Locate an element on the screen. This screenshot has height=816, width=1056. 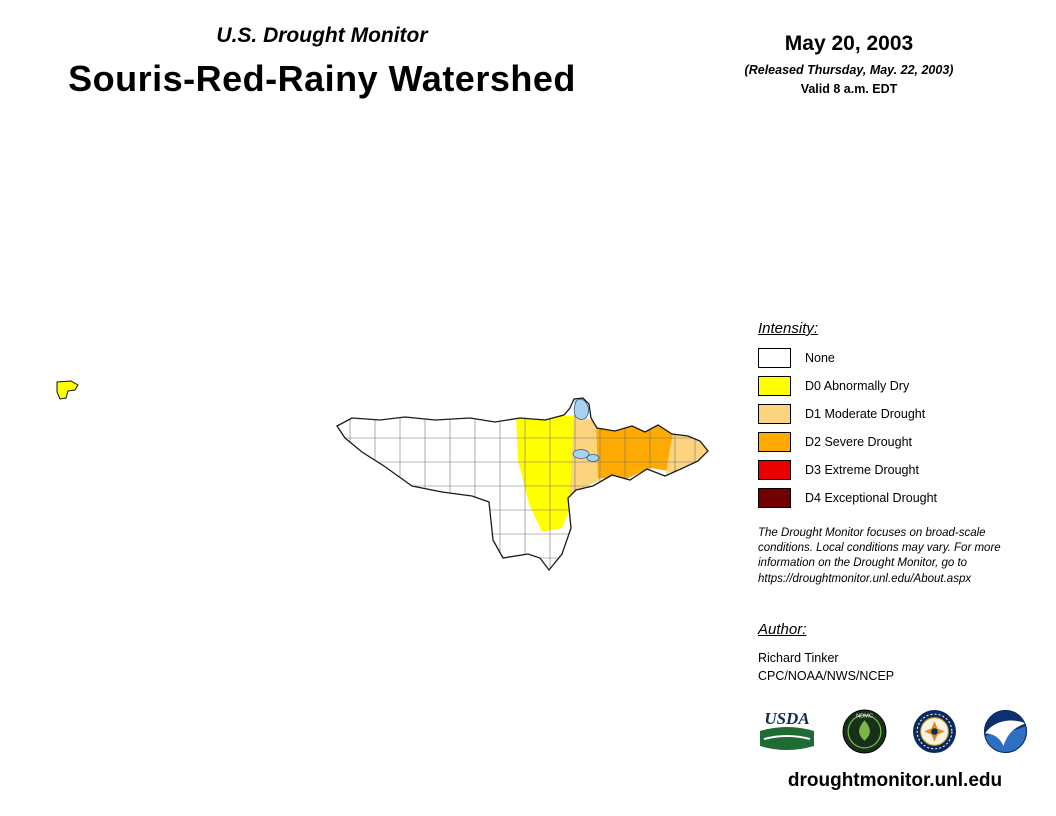
swatch-d3 is located at coordinates (774, 470).